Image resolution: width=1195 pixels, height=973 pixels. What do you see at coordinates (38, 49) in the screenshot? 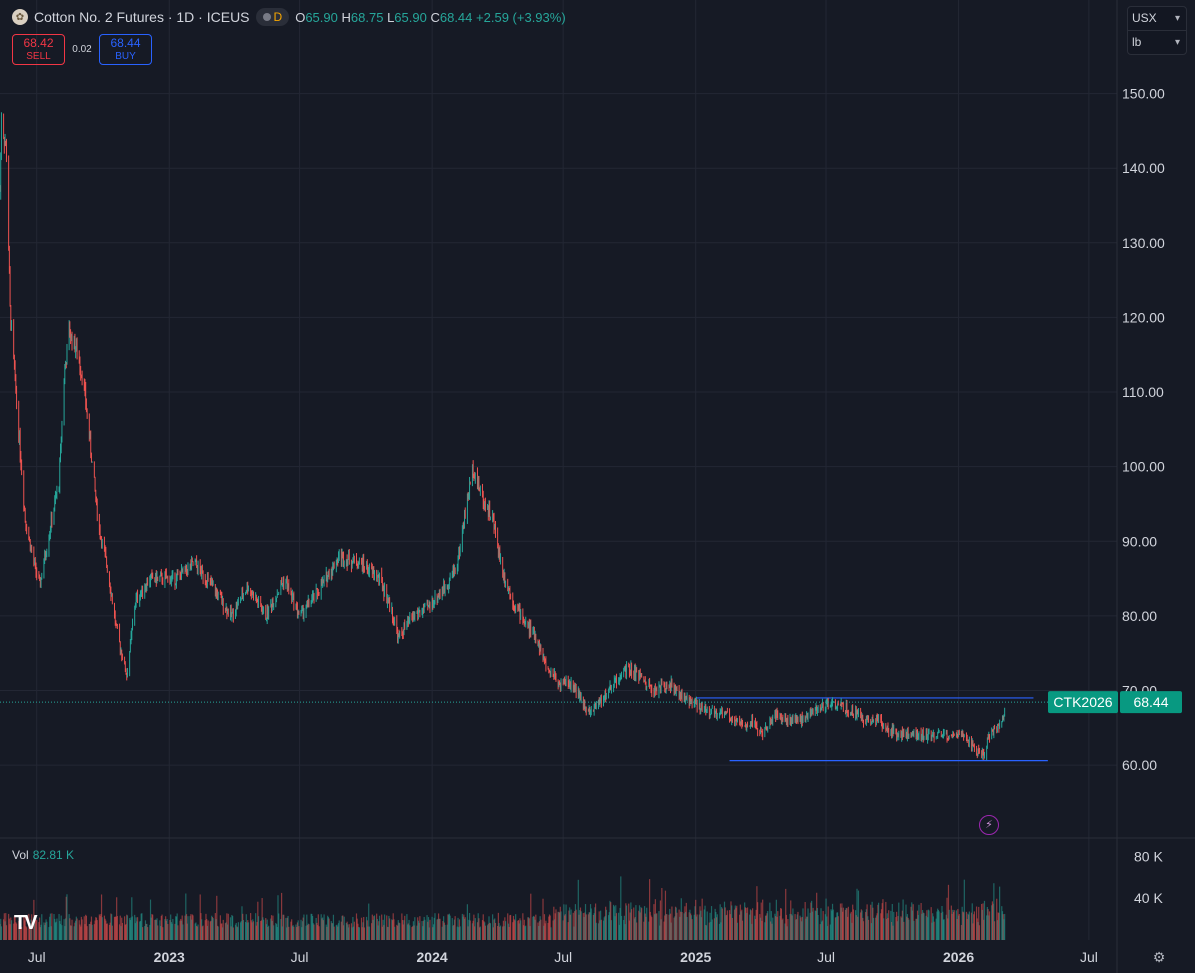
I see `sell-button: 68.42 SELL` at bounding box center [38, 49].